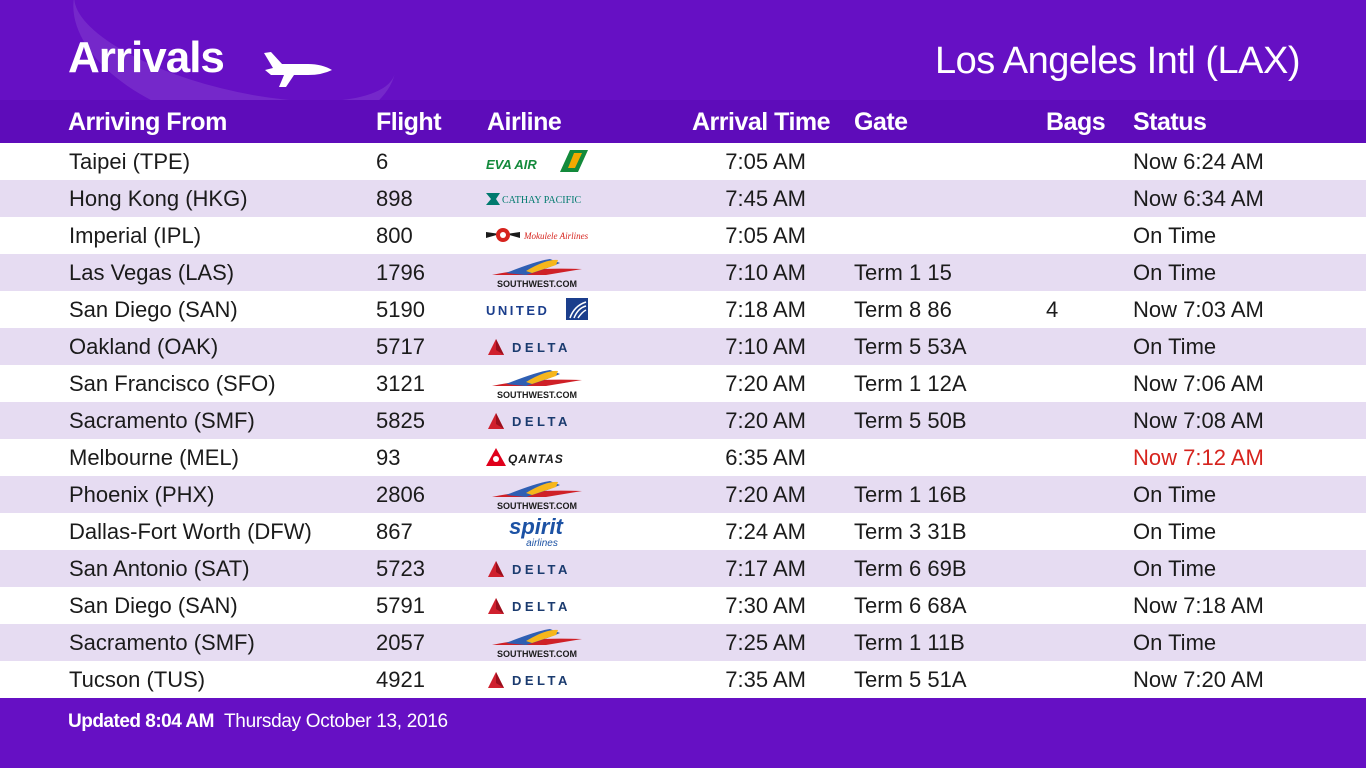 This screenshot has height=768, width=1366. What do you see at coordinates (1052, 309) in the screenshot?
I see `bags-cell: 4` at bounding box center [1052, 309].